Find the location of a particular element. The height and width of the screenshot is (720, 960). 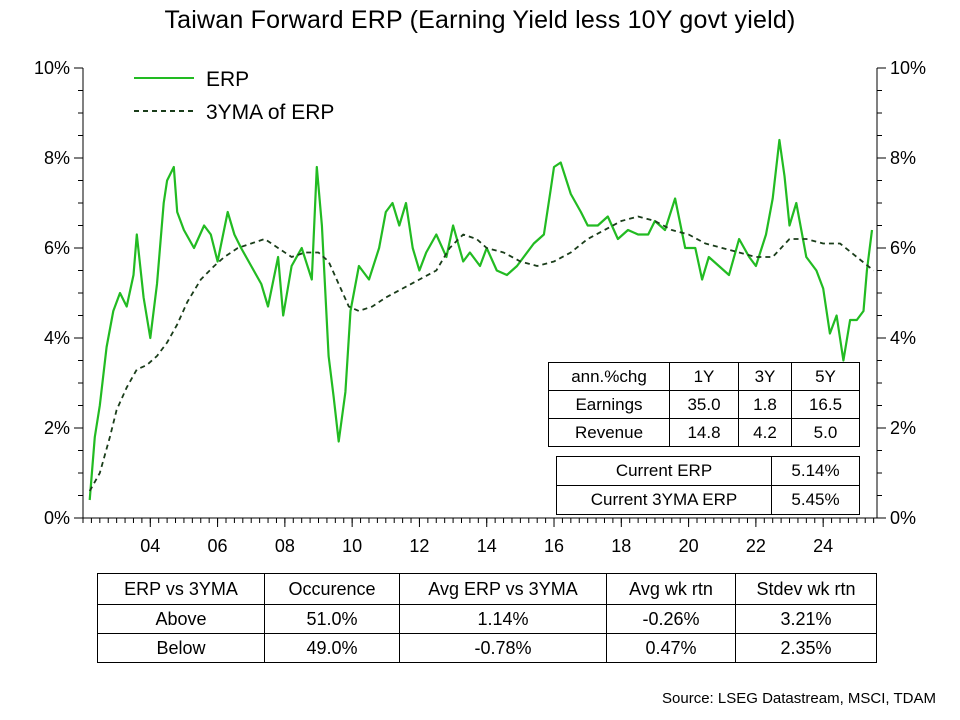

growth-cell: 14.8 is located at coordinates (704, 432).